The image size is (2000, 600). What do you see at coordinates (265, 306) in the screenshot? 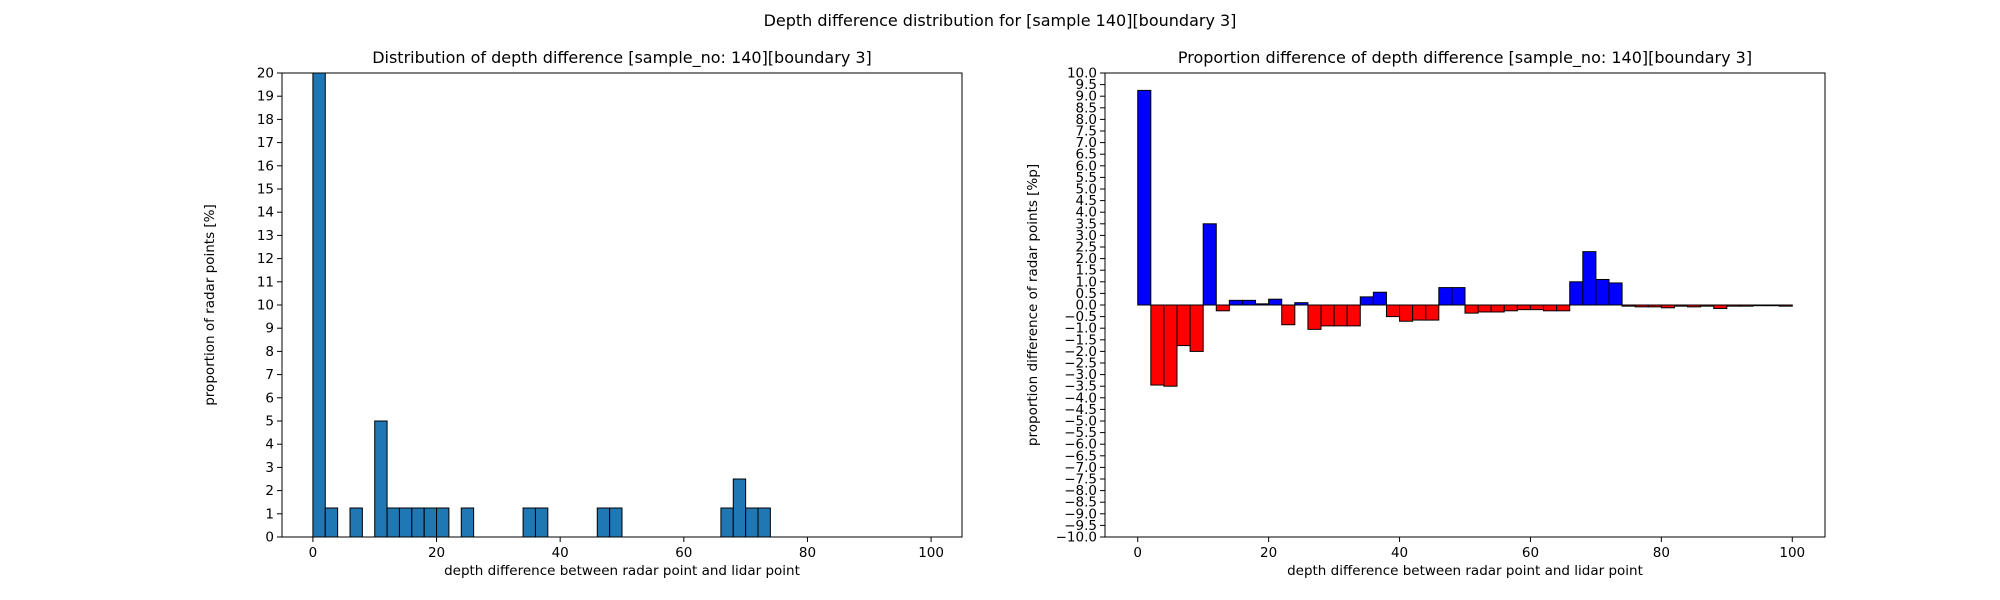
I see `chart-distribution-ytick-label: 10` at bounding box center [265, 306].